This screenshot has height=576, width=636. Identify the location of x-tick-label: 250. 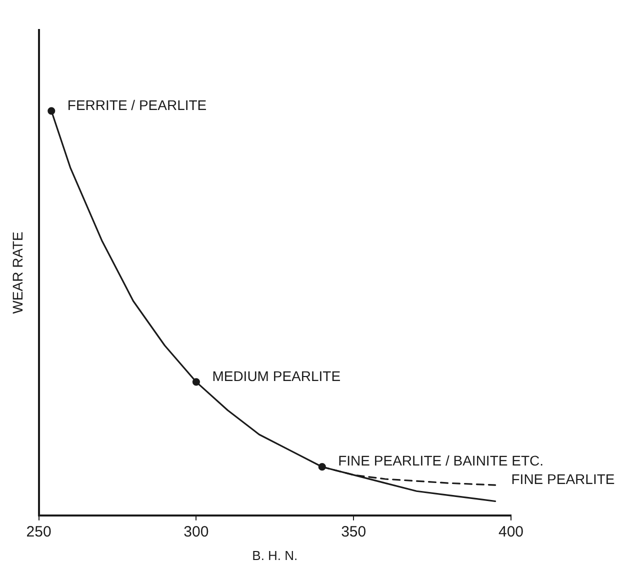
(39, 532).